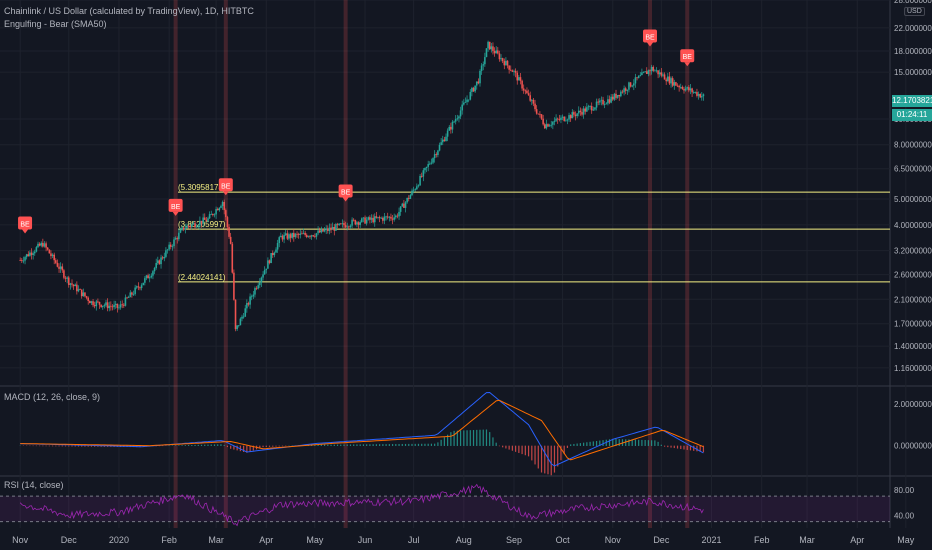 Image resolution: width=932 pixels, height=550 pixels. Describe the element at coordinates (687, 264) in the screenshot. I see `signal-band` at that location.